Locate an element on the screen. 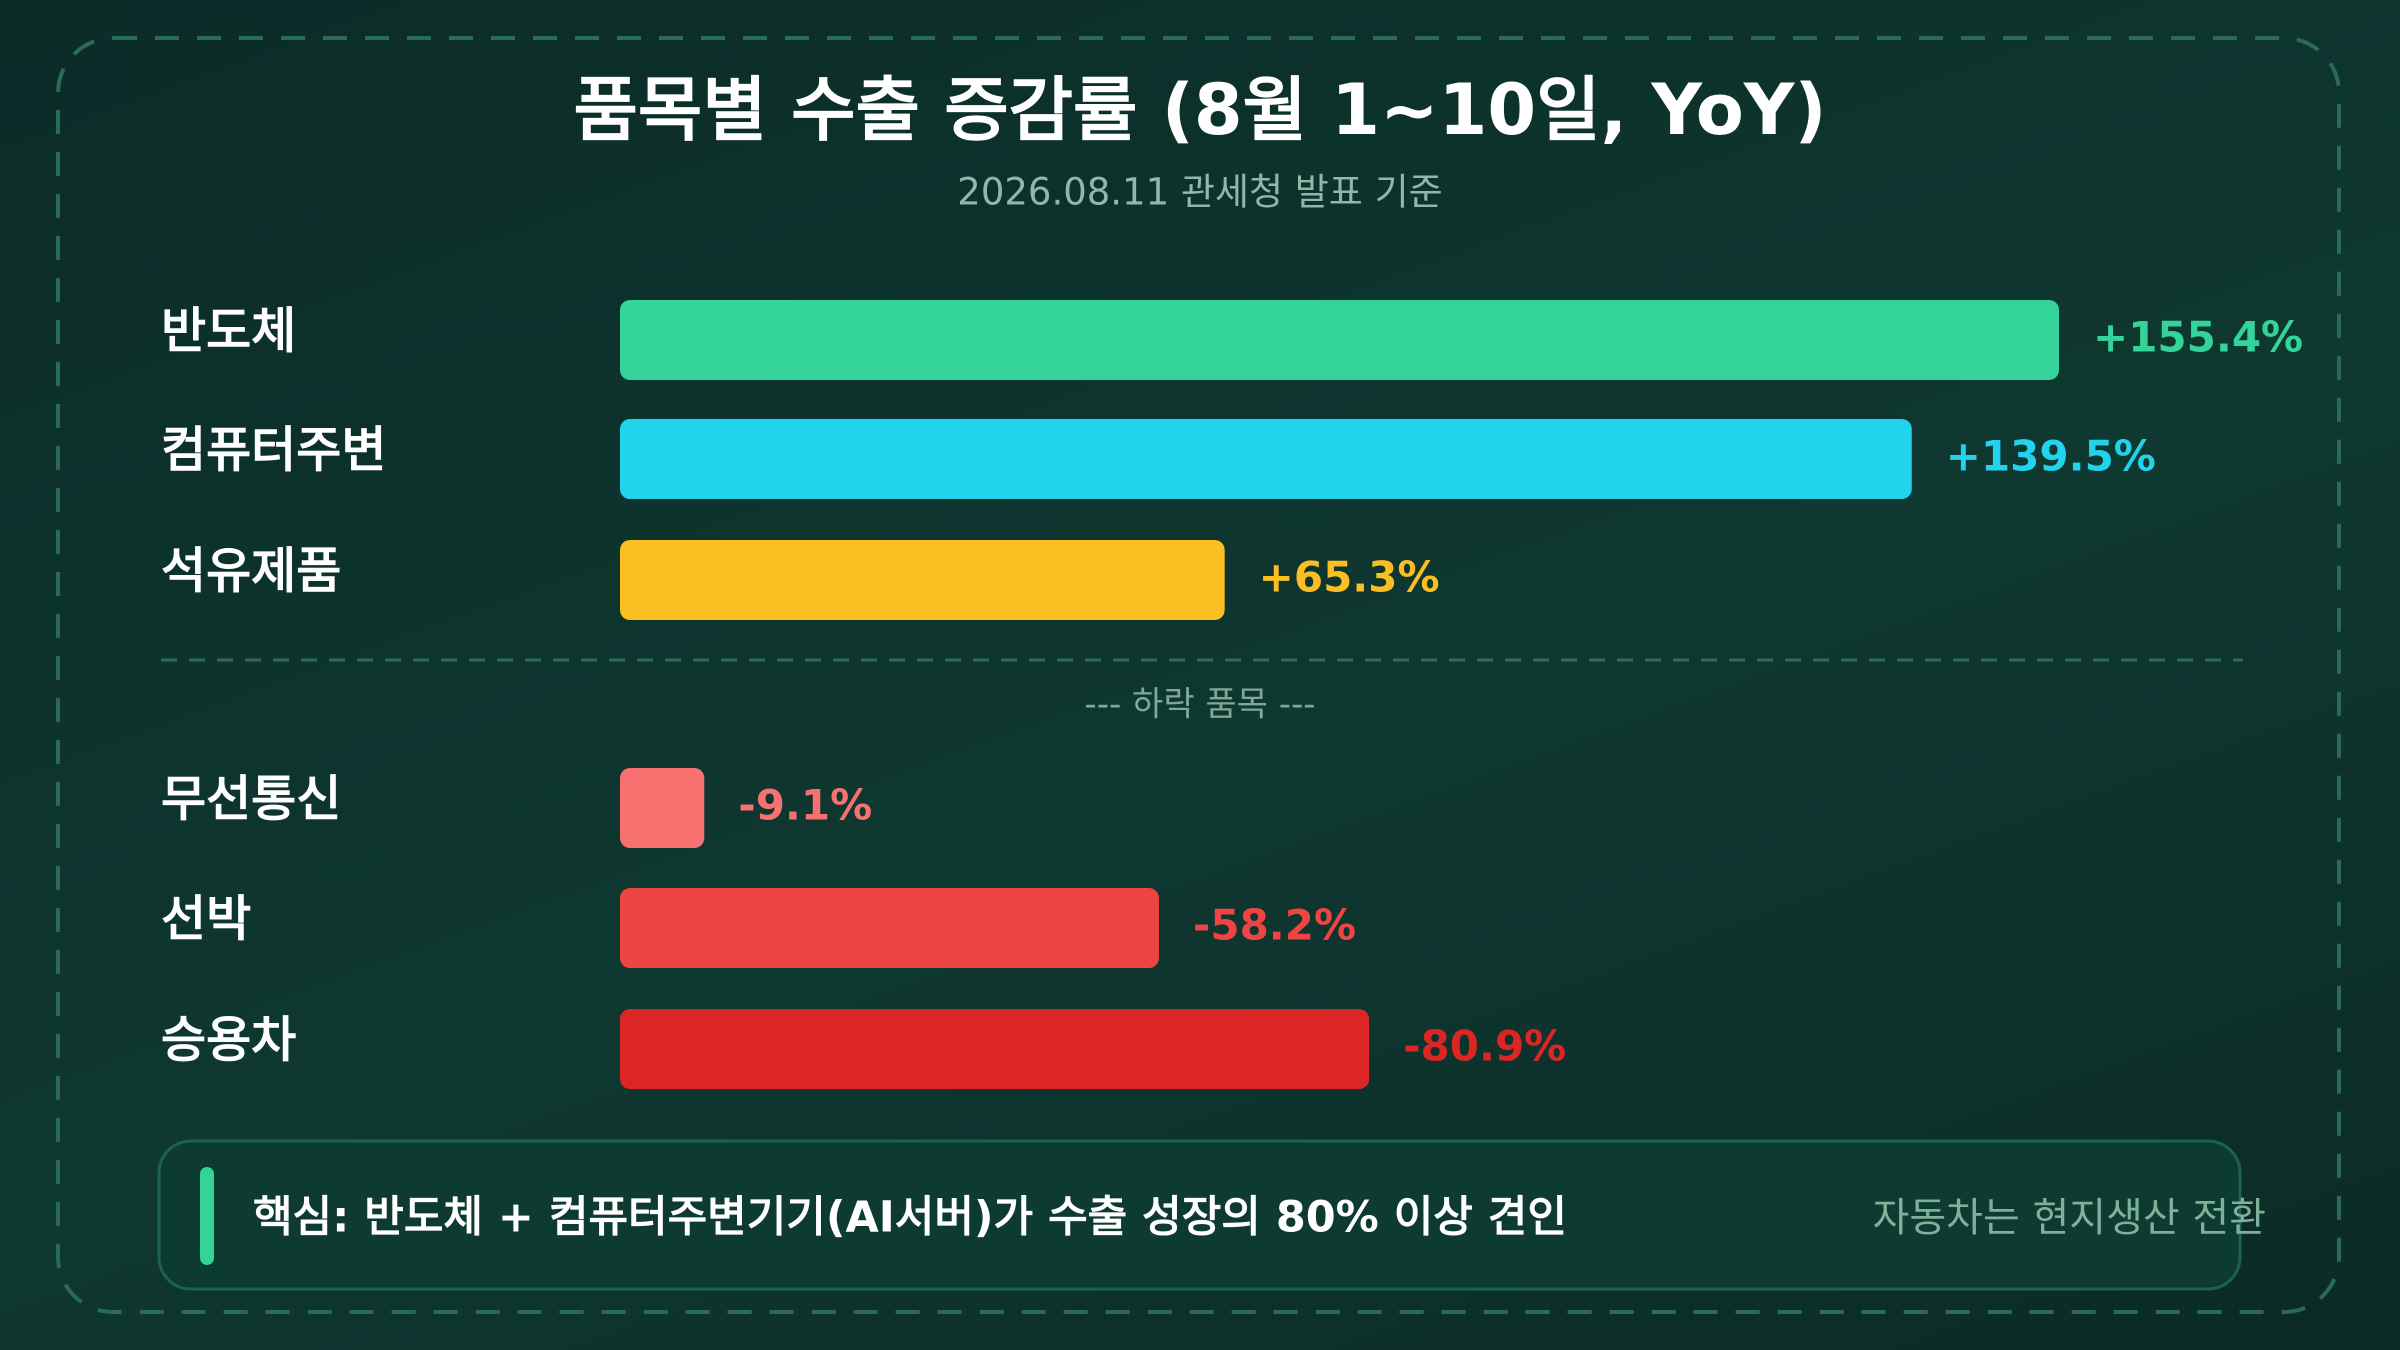 This screenshot has width=2400, height=1350. chart-title: 품목별 수출 증감률 (8월 1~10일, YoY) is located at coordinates (1200, 110).